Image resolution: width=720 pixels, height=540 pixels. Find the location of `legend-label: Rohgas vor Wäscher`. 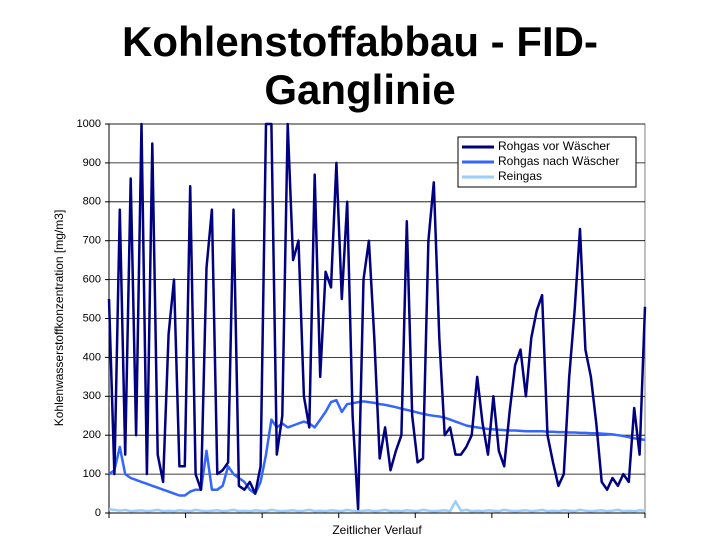

legend-label: Rohgas vor Wäscher is located at coordinates (554, 146).